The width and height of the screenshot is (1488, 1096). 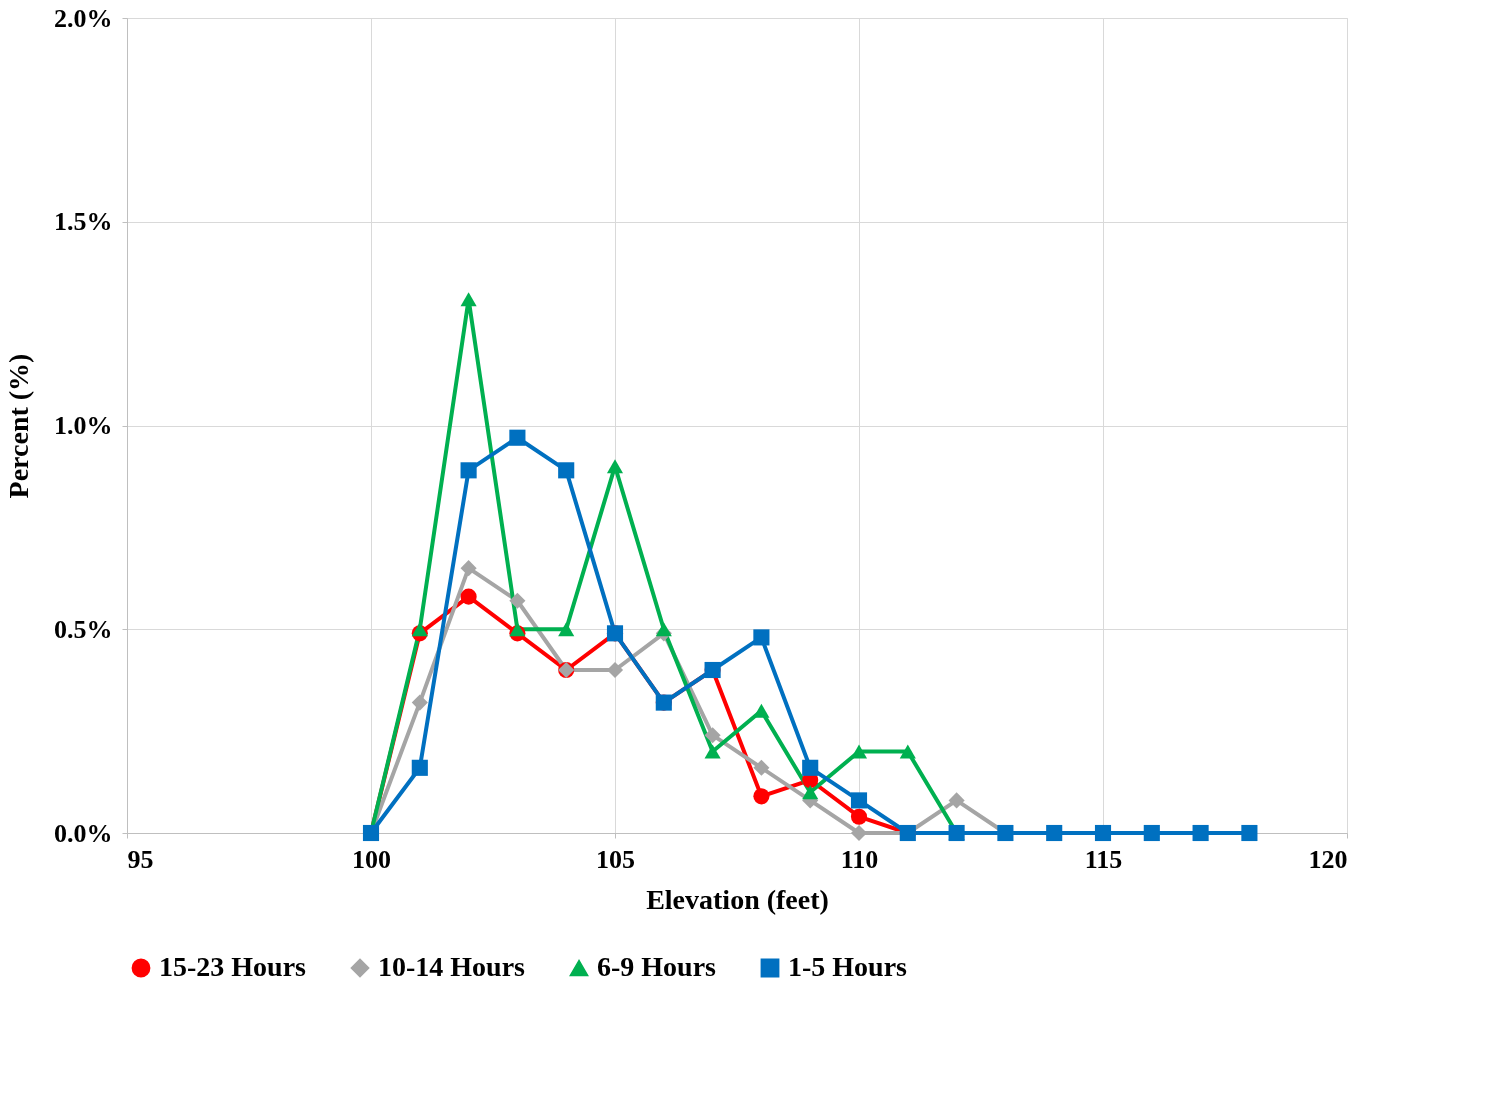 What do you see at coordinates (83, 425) in the screenshot?
I see `y-tick-label: 1.0%` at bounding box center [83, 425].